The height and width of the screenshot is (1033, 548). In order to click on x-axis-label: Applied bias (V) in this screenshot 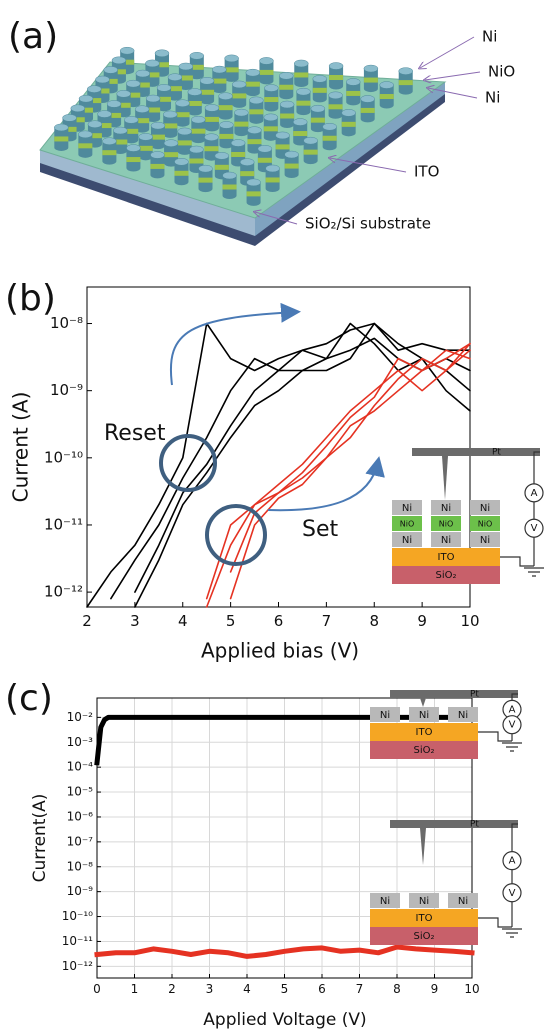, I will do `click(280, 651)`.